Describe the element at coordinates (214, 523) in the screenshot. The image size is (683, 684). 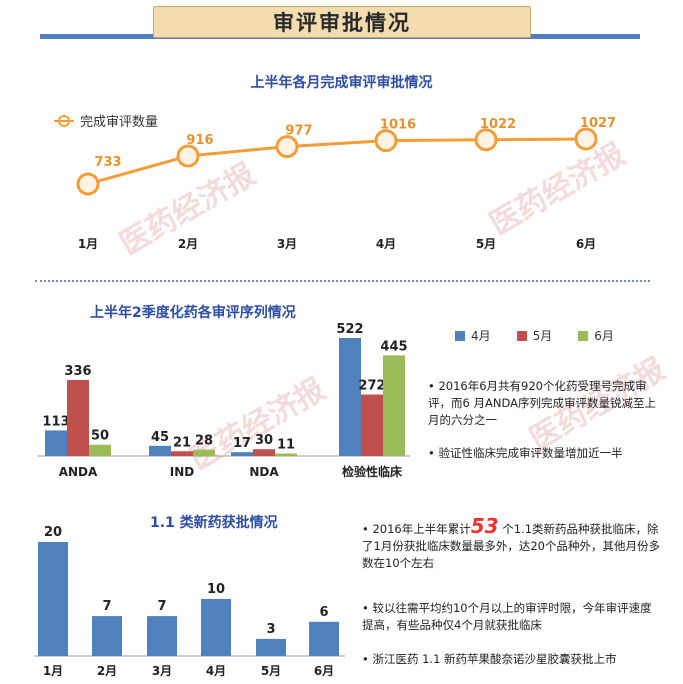
I see `newdrug-chart-title: 1.1 类新药获批情况` at that location.